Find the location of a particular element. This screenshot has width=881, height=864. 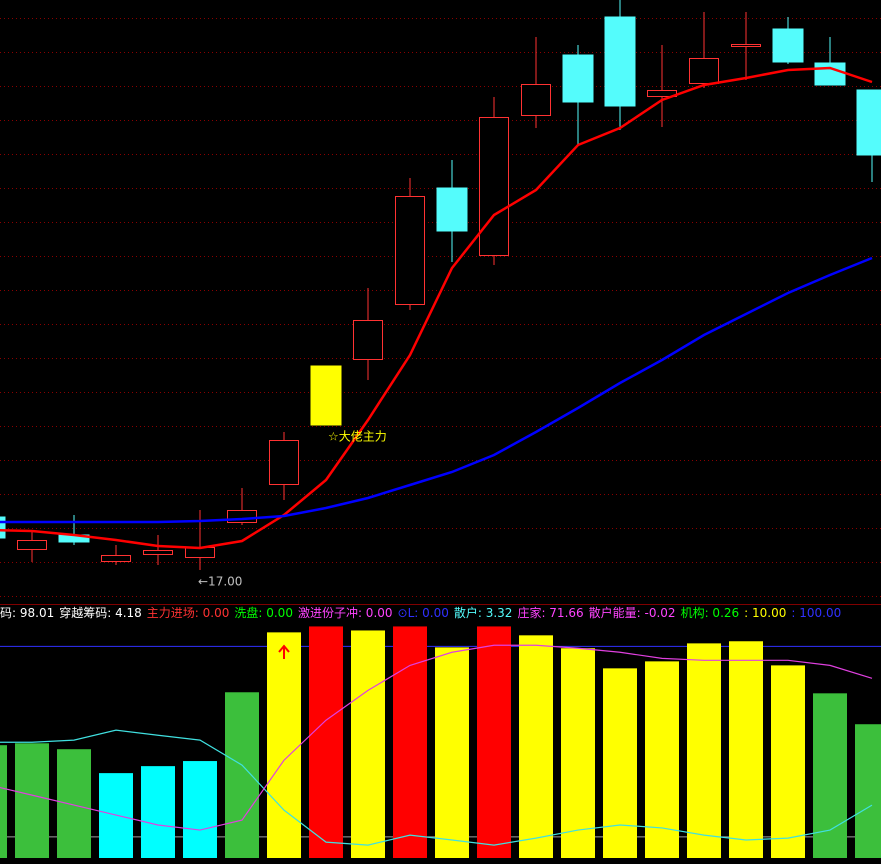

indicator-value: : 100.00 is located at coordinates (816, 613).